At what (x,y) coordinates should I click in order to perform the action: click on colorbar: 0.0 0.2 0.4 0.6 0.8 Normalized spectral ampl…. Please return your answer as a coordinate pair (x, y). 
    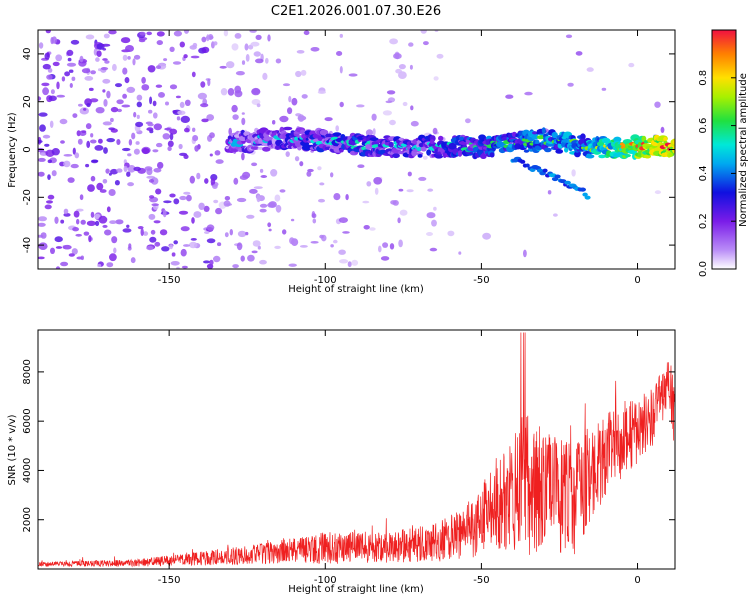
    Looking at the image, I should click on (723, 153).